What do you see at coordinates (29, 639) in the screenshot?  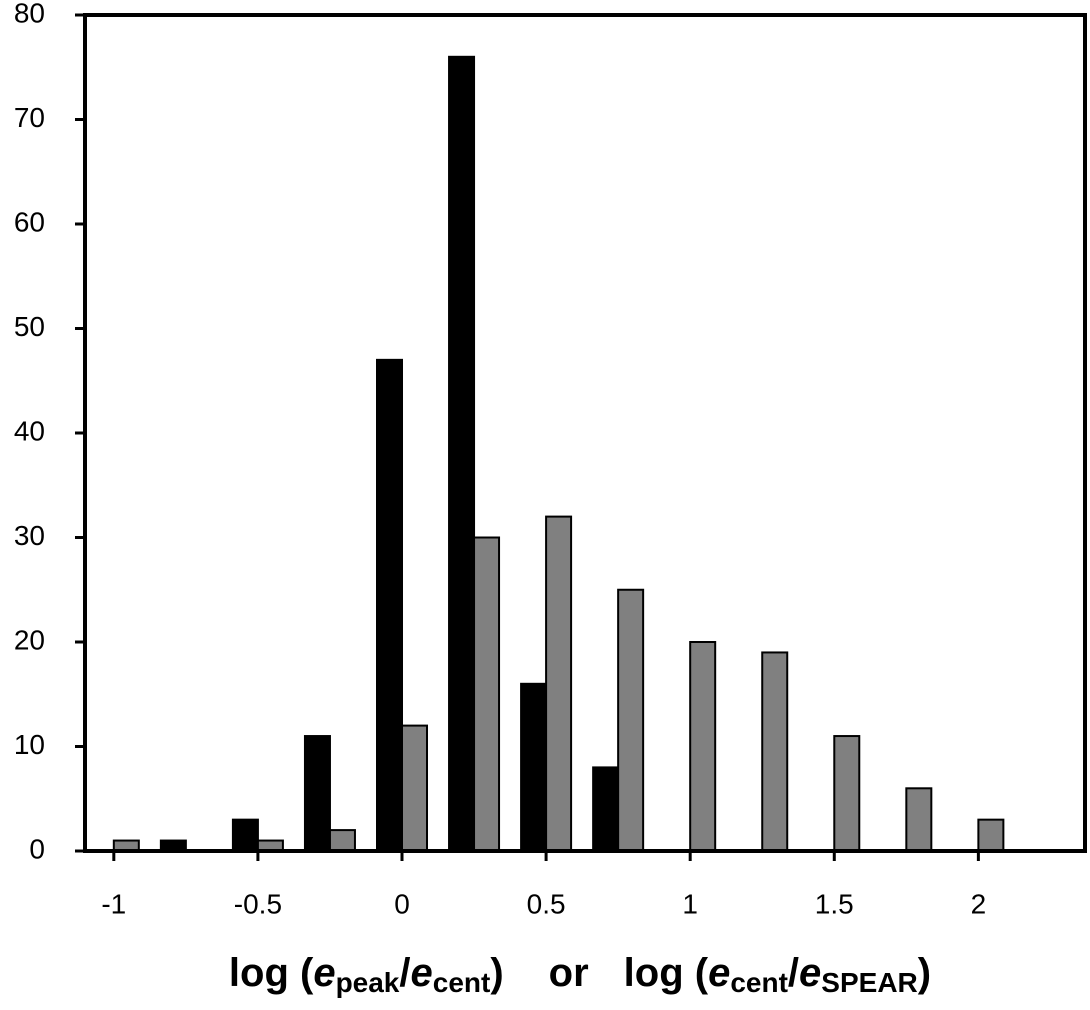 I see `y-tick-label: 20` at bounding box center [29, 639].